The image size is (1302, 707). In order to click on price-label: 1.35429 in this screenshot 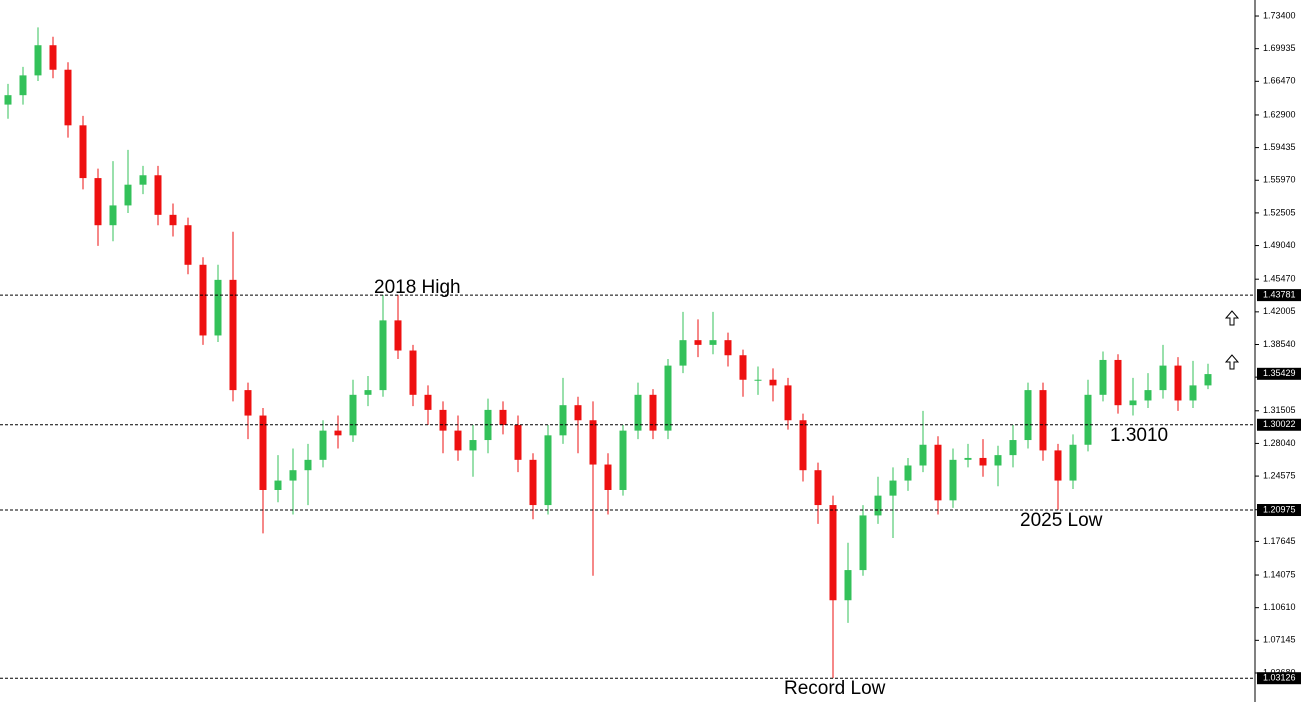, I will do `click(1279, 373)`.